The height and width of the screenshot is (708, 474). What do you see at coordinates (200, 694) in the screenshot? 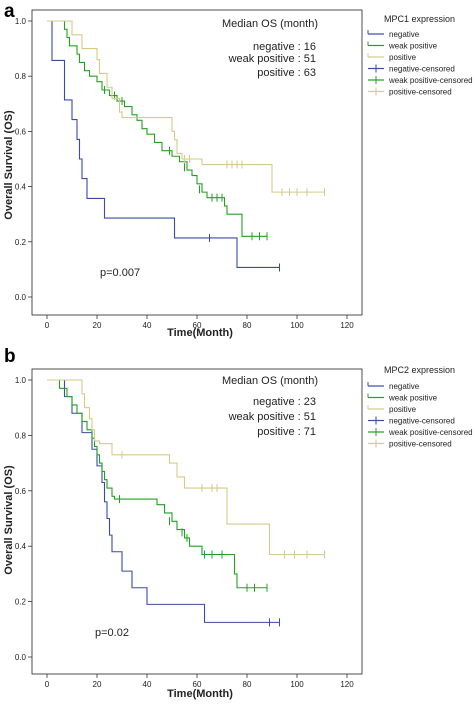
I see `x-axis-label-b: Time(Month)` at bounding box center [200, 694].